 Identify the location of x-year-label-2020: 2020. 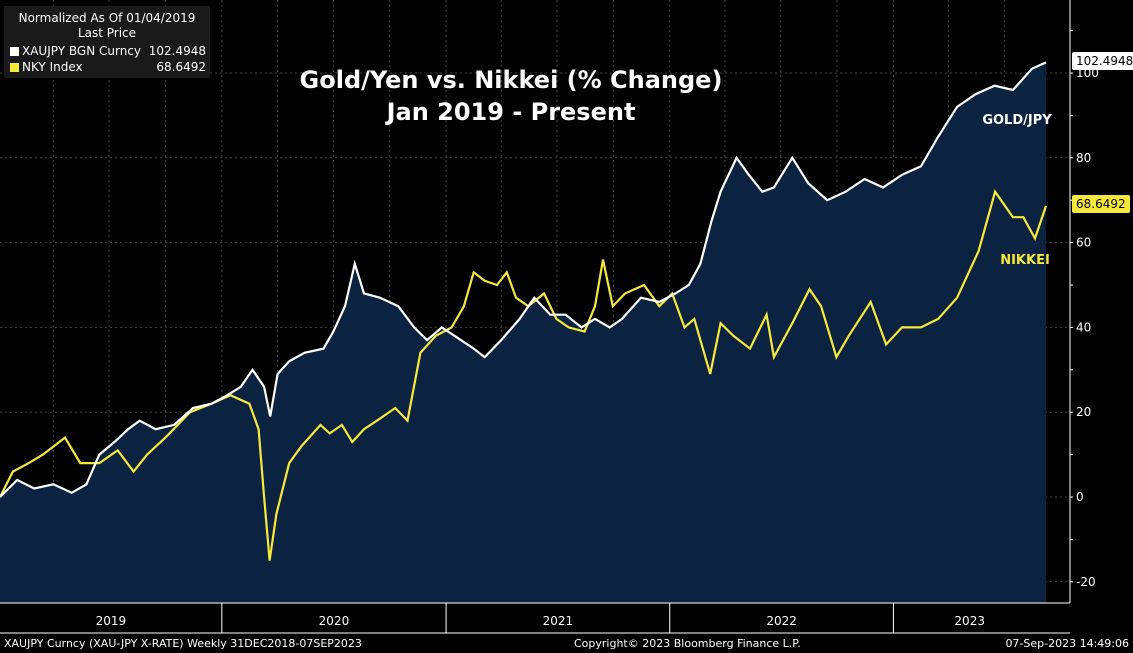
(334, 621).